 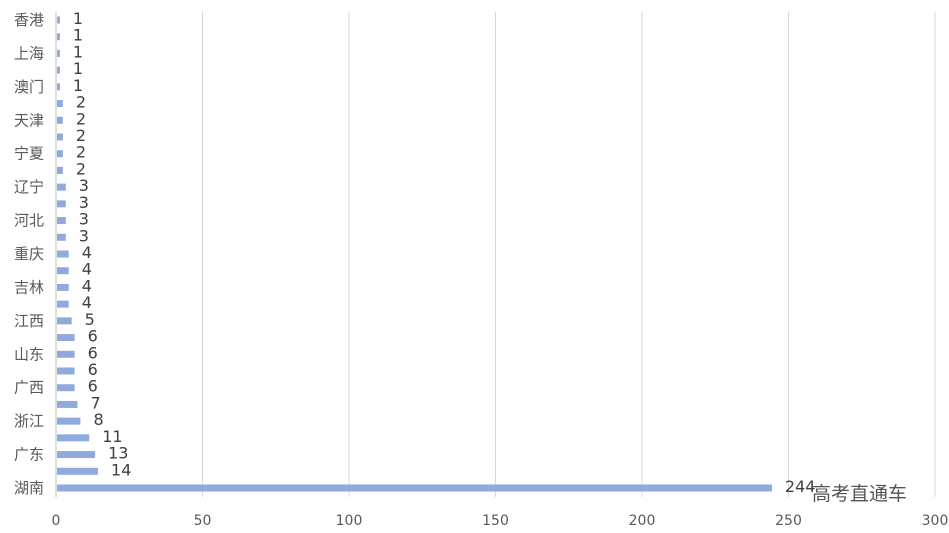 I want to click on x-tick-label: 0, so click(x=56, y=521).